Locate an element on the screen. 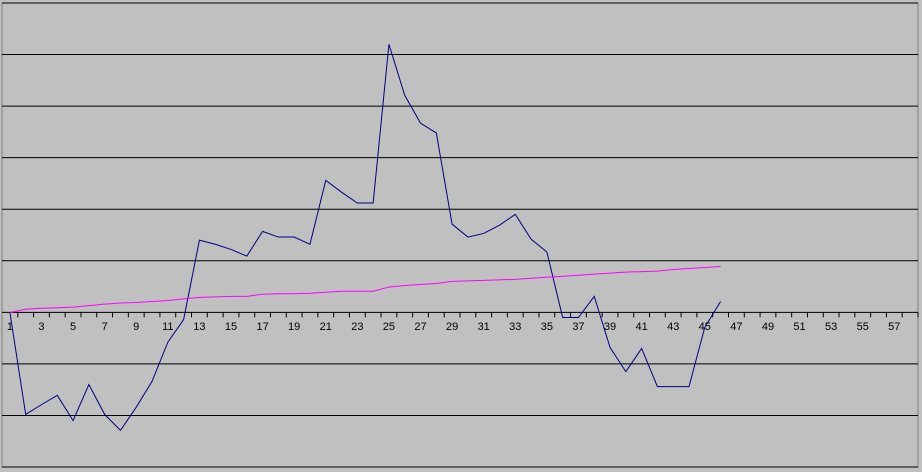 The image size is (922, 472). x-tick-label: 29 is located at coordinates (452, 327).